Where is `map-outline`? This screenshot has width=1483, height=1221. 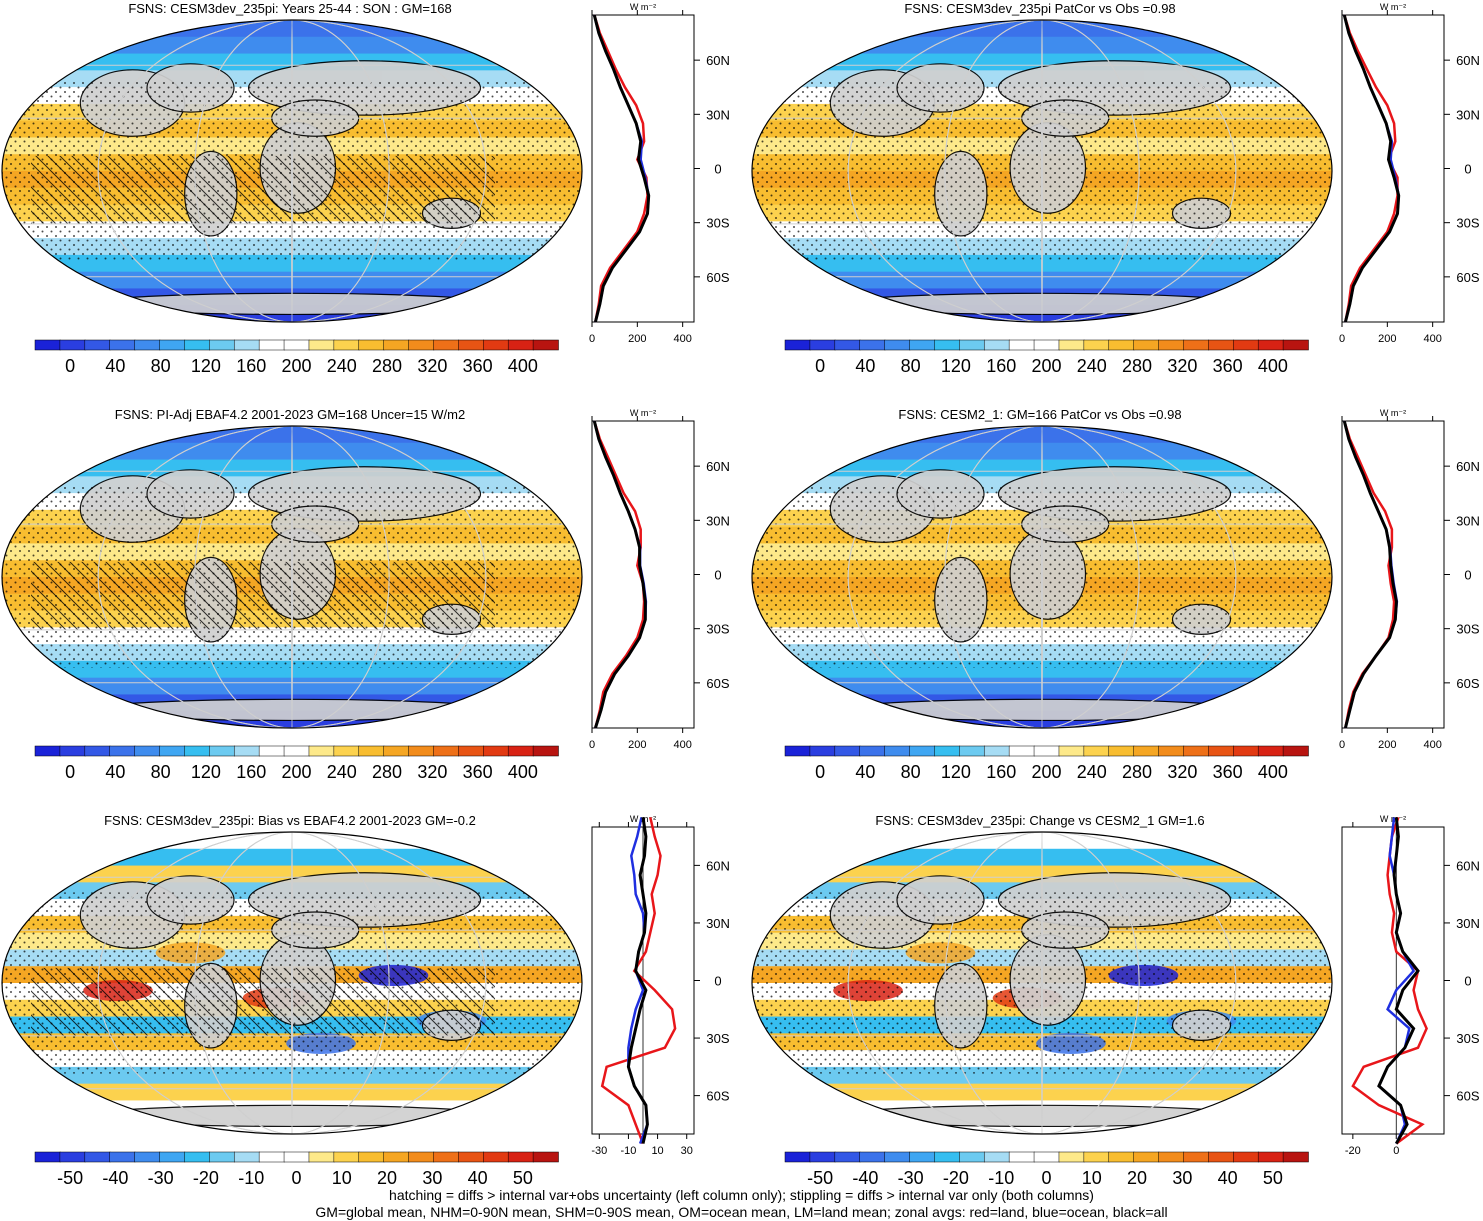 map-outline is located at coordinates (292, 171).